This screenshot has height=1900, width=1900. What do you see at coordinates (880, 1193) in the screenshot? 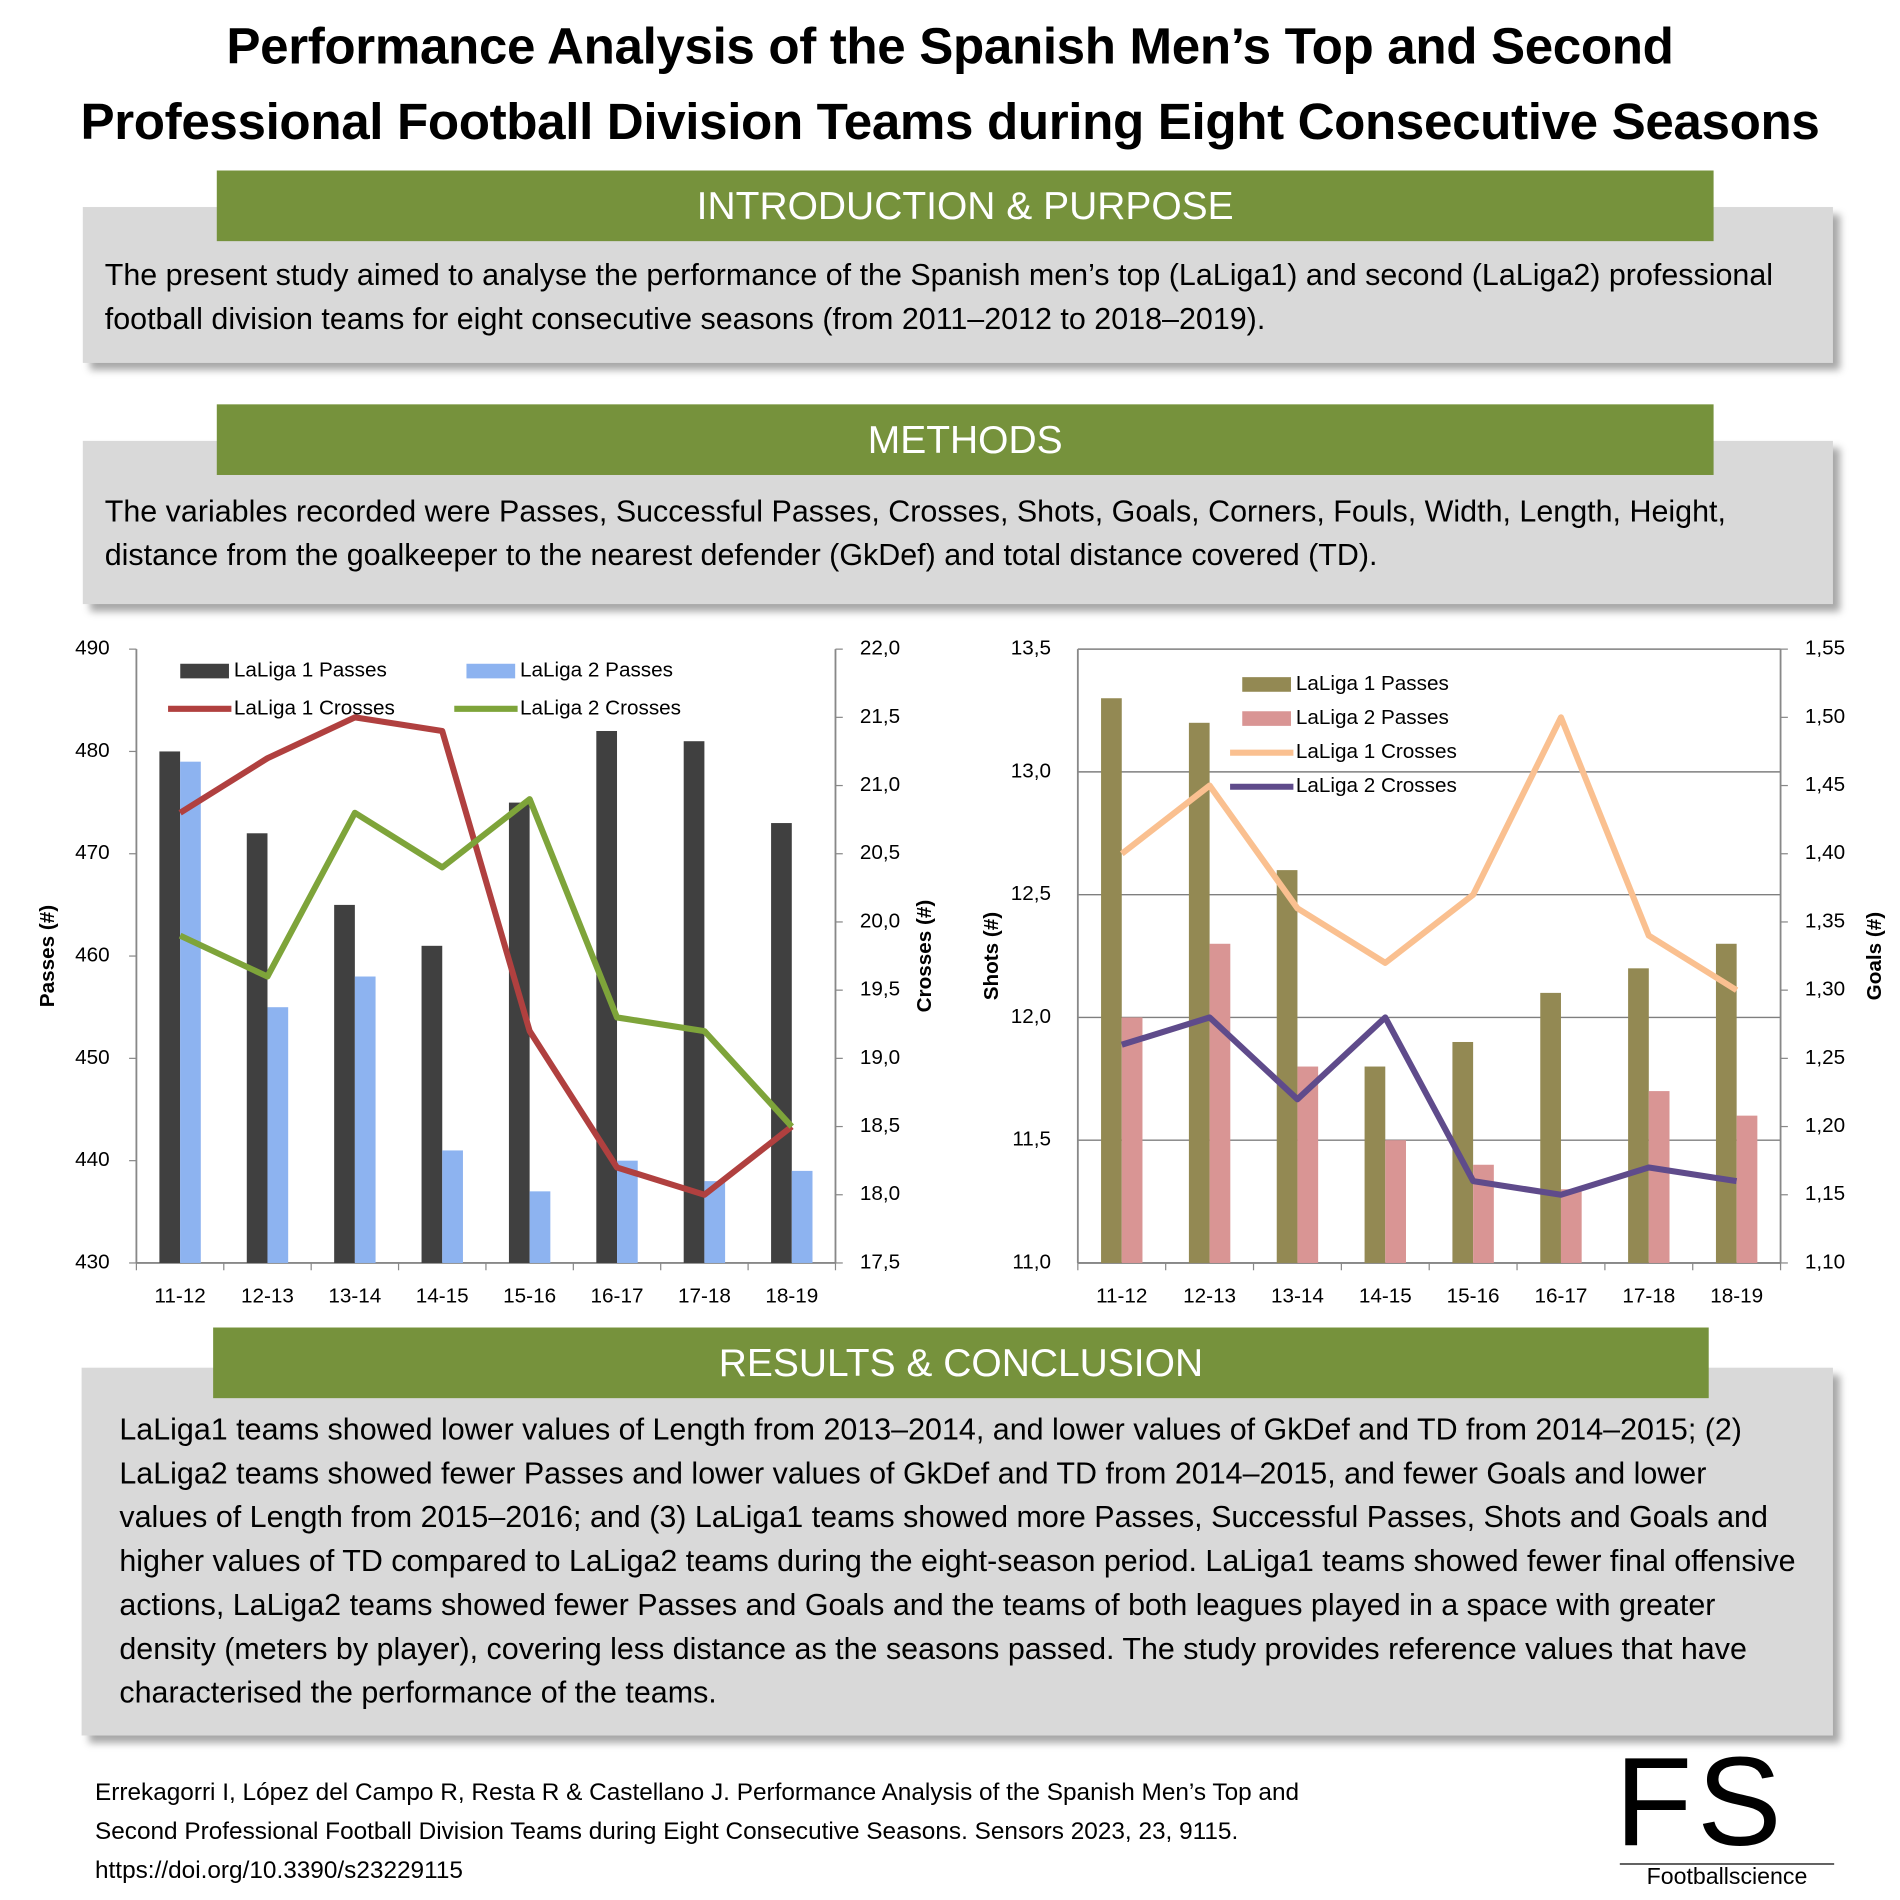
I see `y2-tick-label: 18,0` at bounding box center [880, 1193].